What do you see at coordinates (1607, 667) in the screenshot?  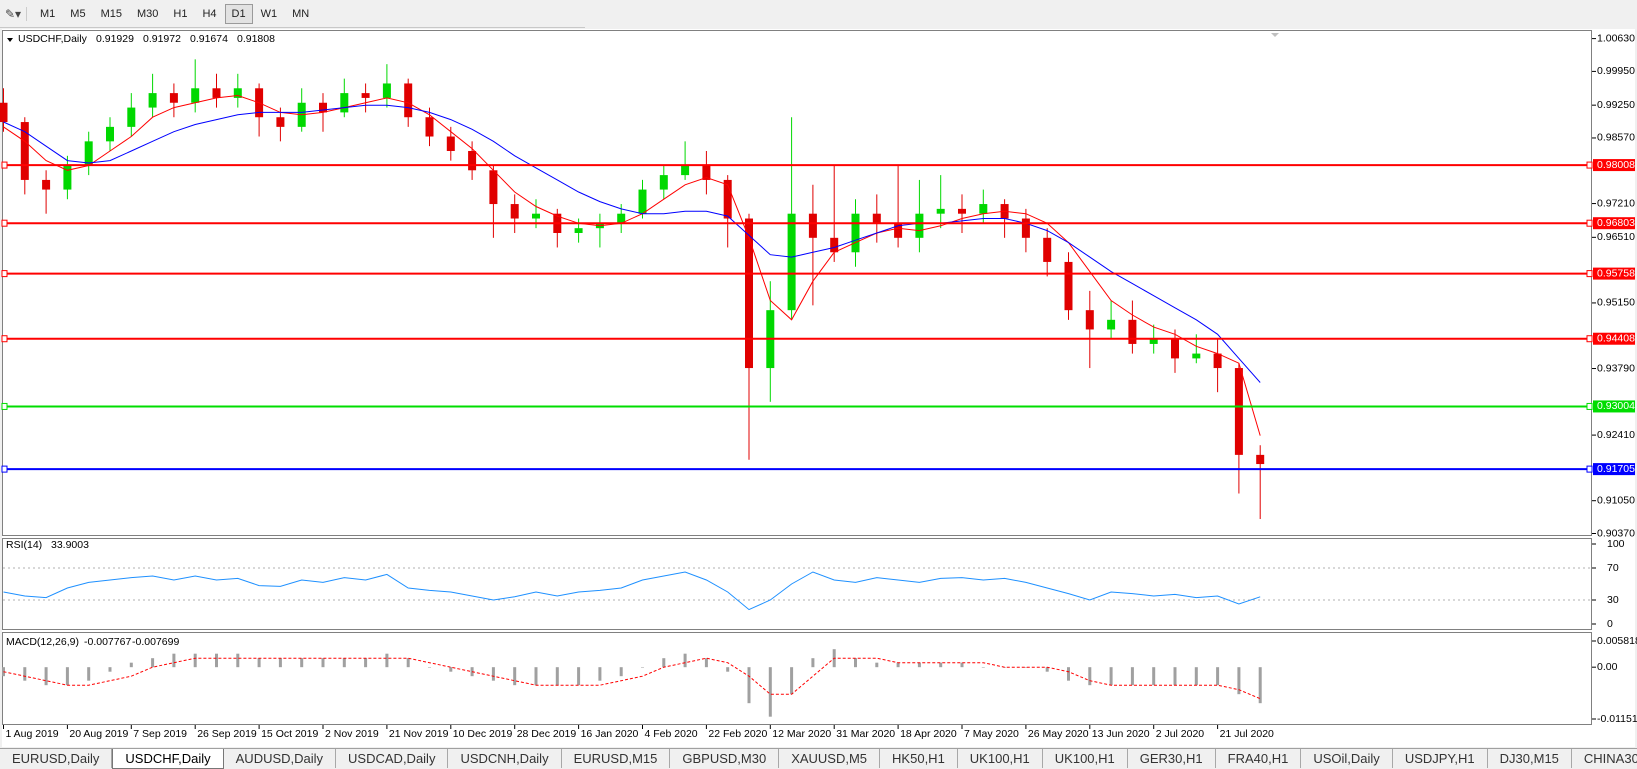 I see `y-tick-label: 0.00` at bounding box center [1607, 667].